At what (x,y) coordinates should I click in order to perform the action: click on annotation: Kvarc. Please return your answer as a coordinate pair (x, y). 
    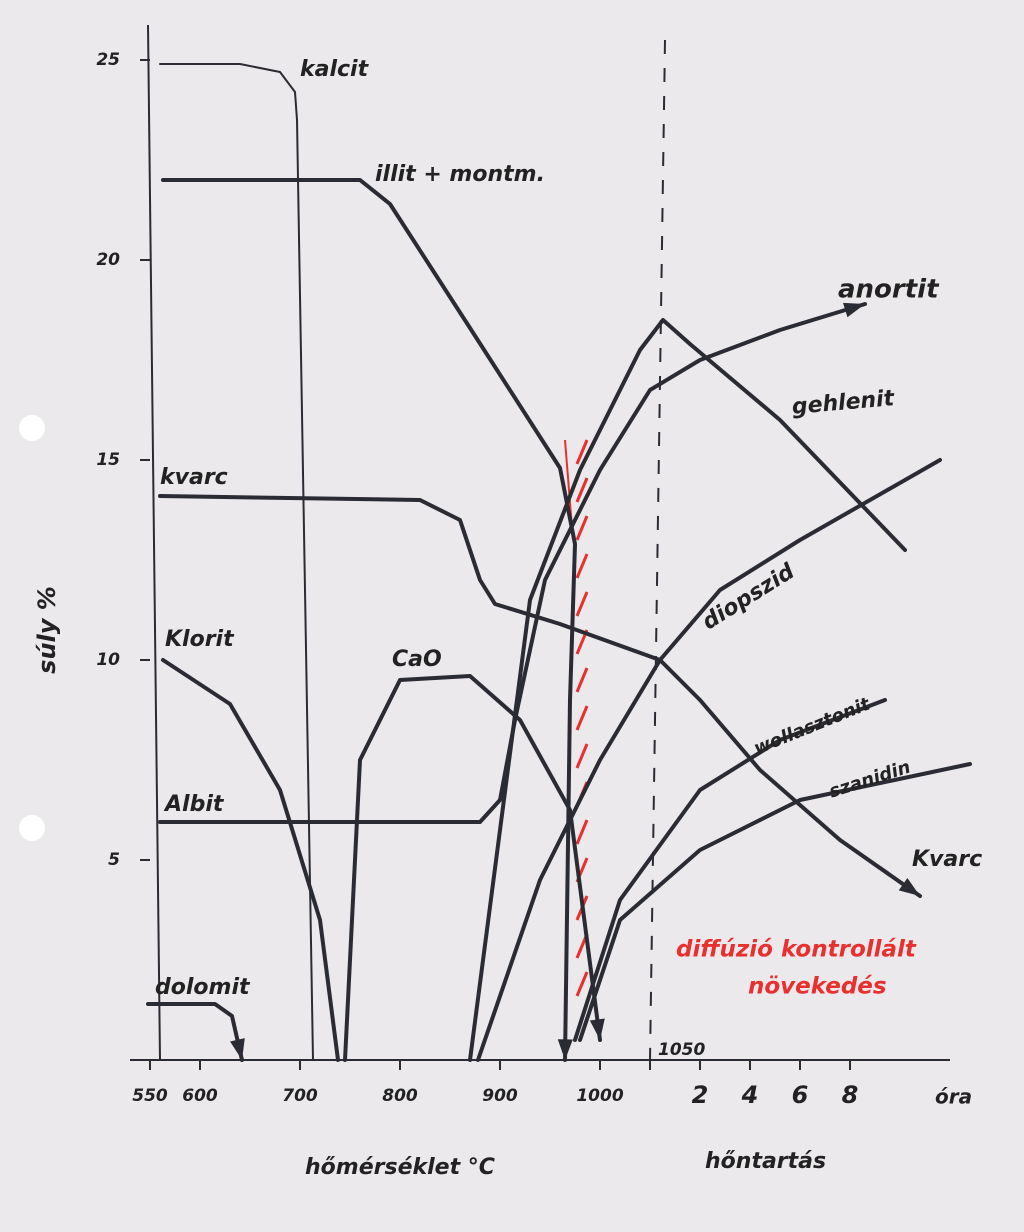
    Looking at the image, I should click on (947, 859).